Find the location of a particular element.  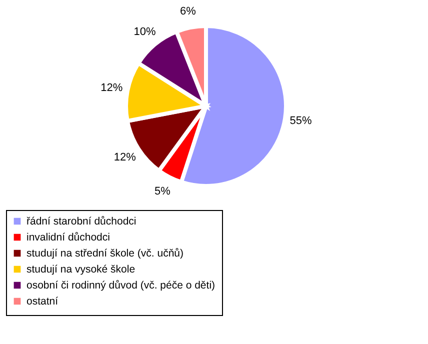

legend-label: studují na střední škole (vč. učňů) is located at coordinates (105, 253).